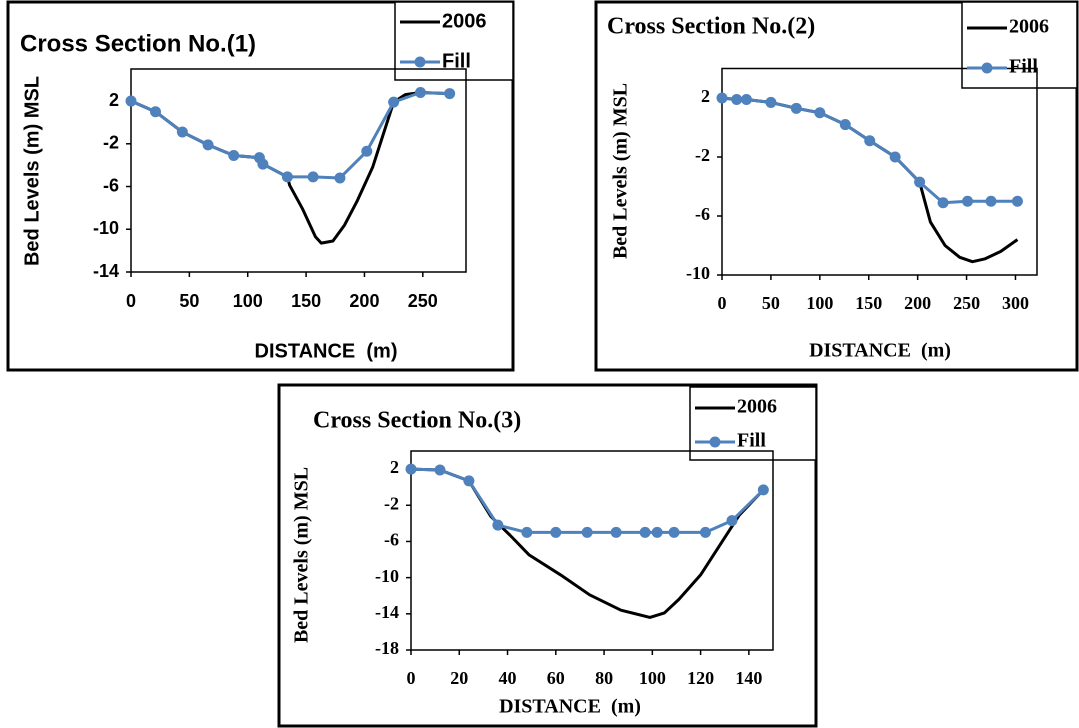 The height and width of the screenshot is (728, 1079). I want to click on x-tick-label: 140, so click(748, 678).